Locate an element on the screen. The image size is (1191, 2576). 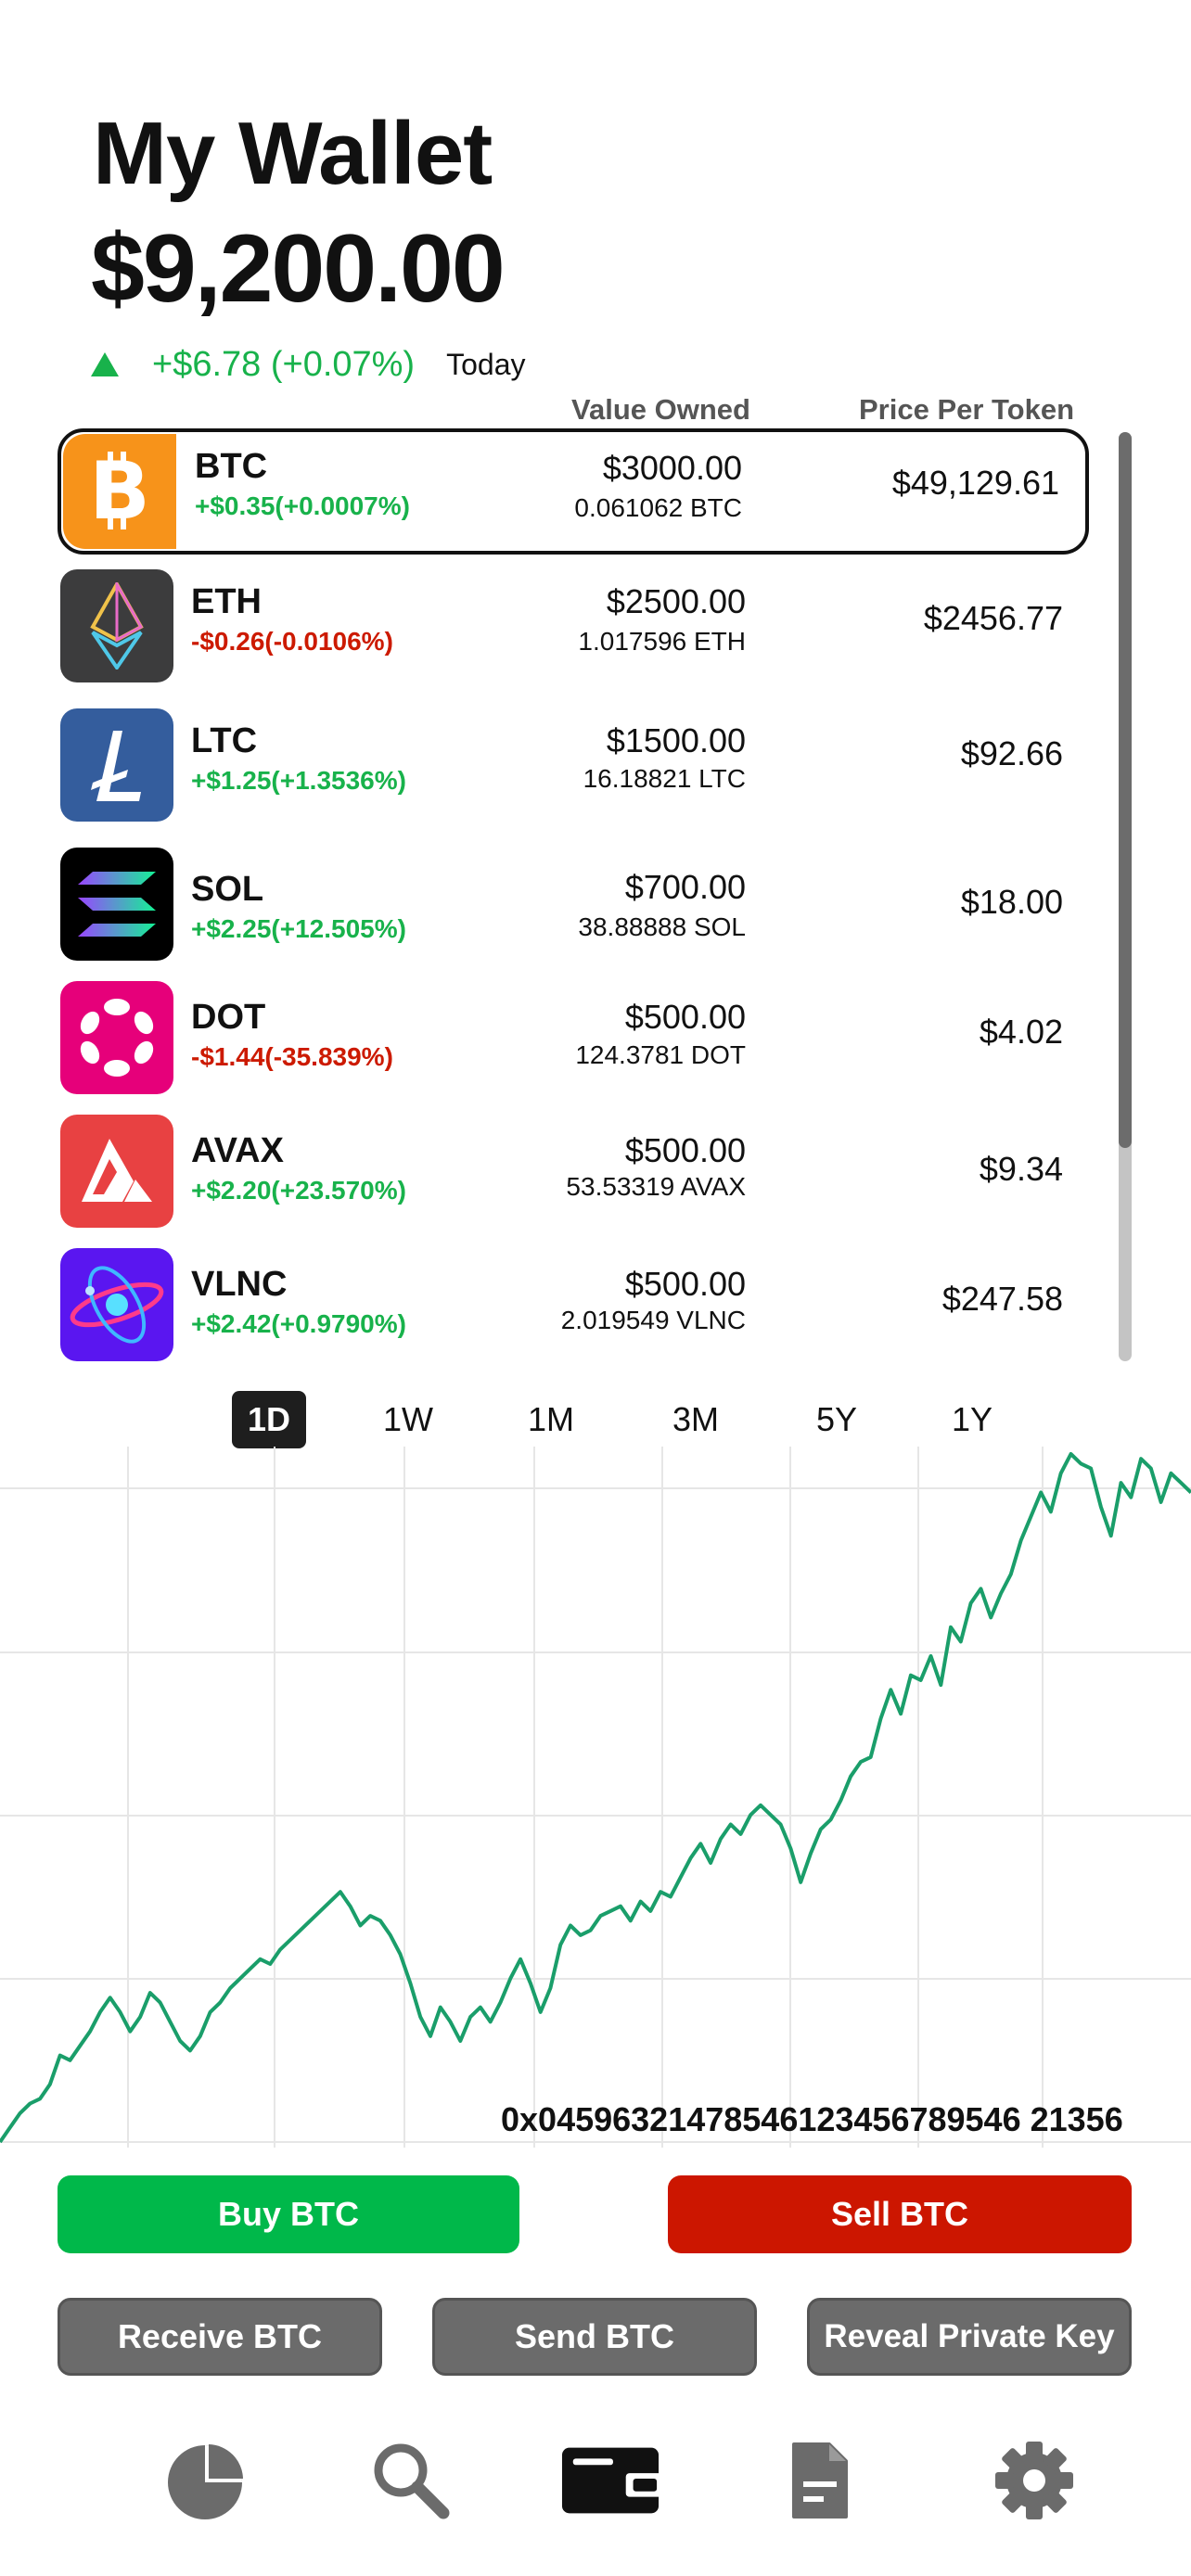
asset-value: $3000.00 is located at coordinates (672, 468).